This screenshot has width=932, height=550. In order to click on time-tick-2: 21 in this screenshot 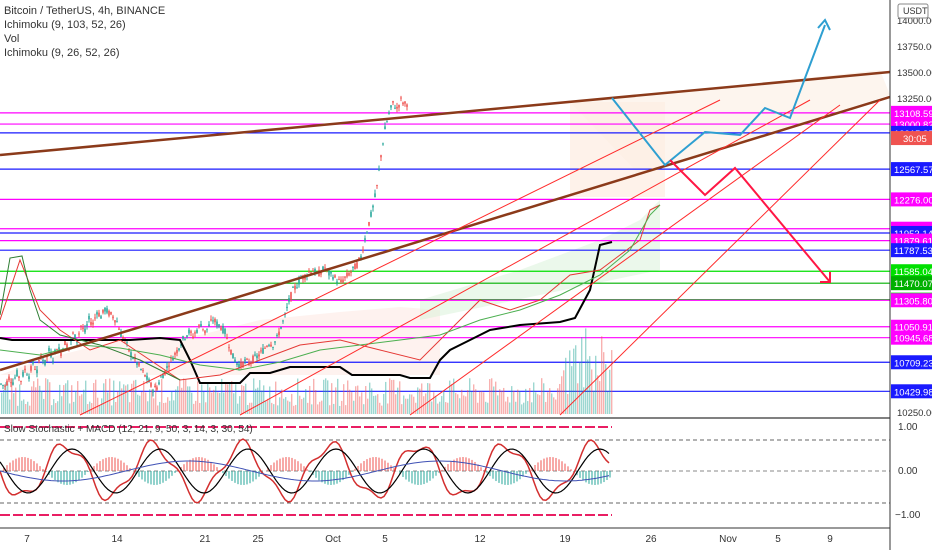, I will do `click(205, 539)`.